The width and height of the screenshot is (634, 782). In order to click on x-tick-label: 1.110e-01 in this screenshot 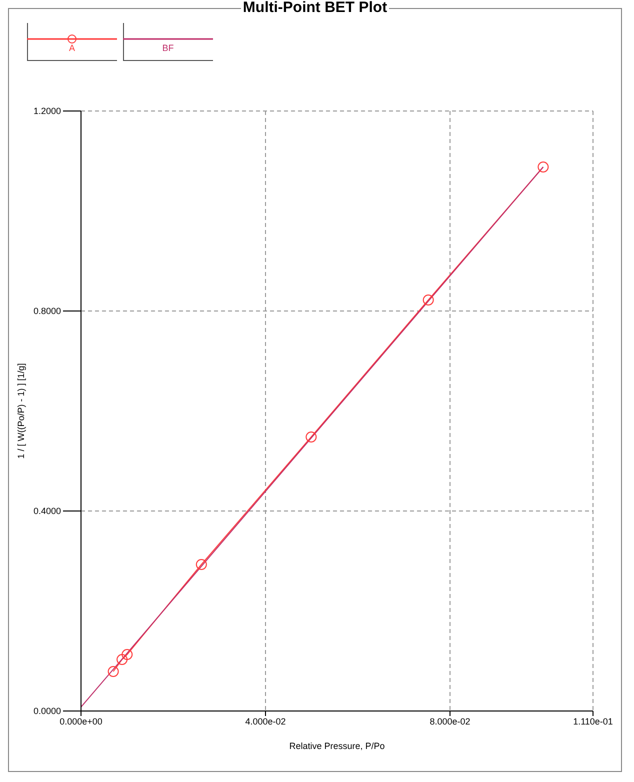, I will do `click(593, 721)`.